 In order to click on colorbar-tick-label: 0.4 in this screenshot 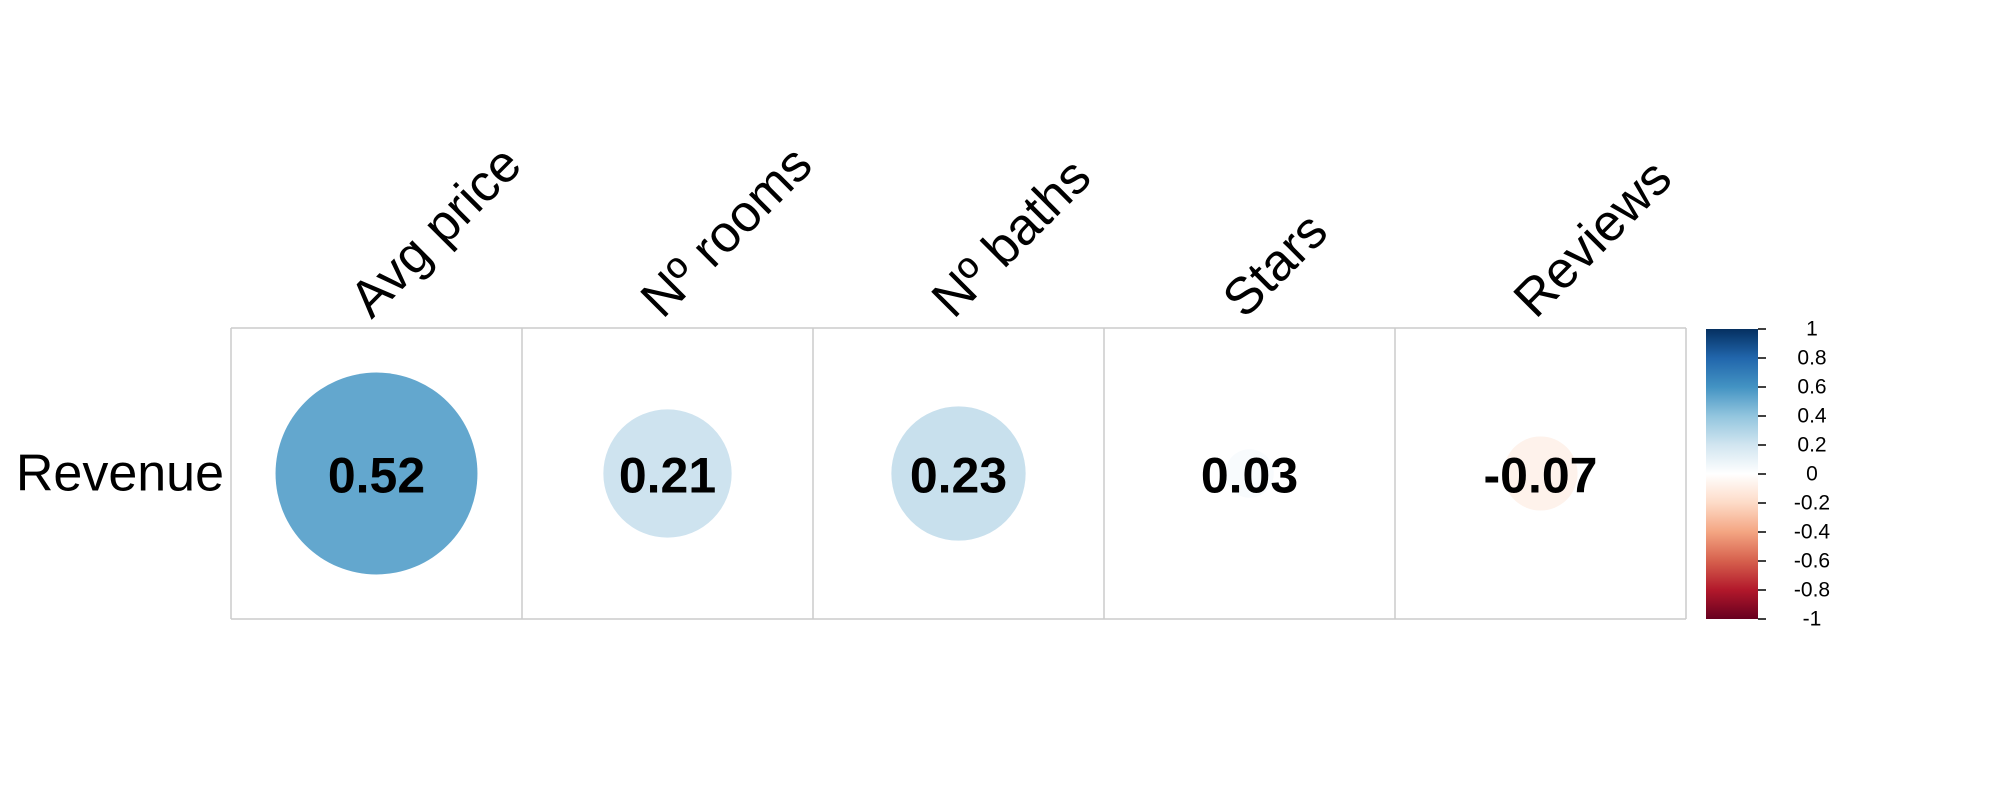, I will do `click(1812, 416)`.